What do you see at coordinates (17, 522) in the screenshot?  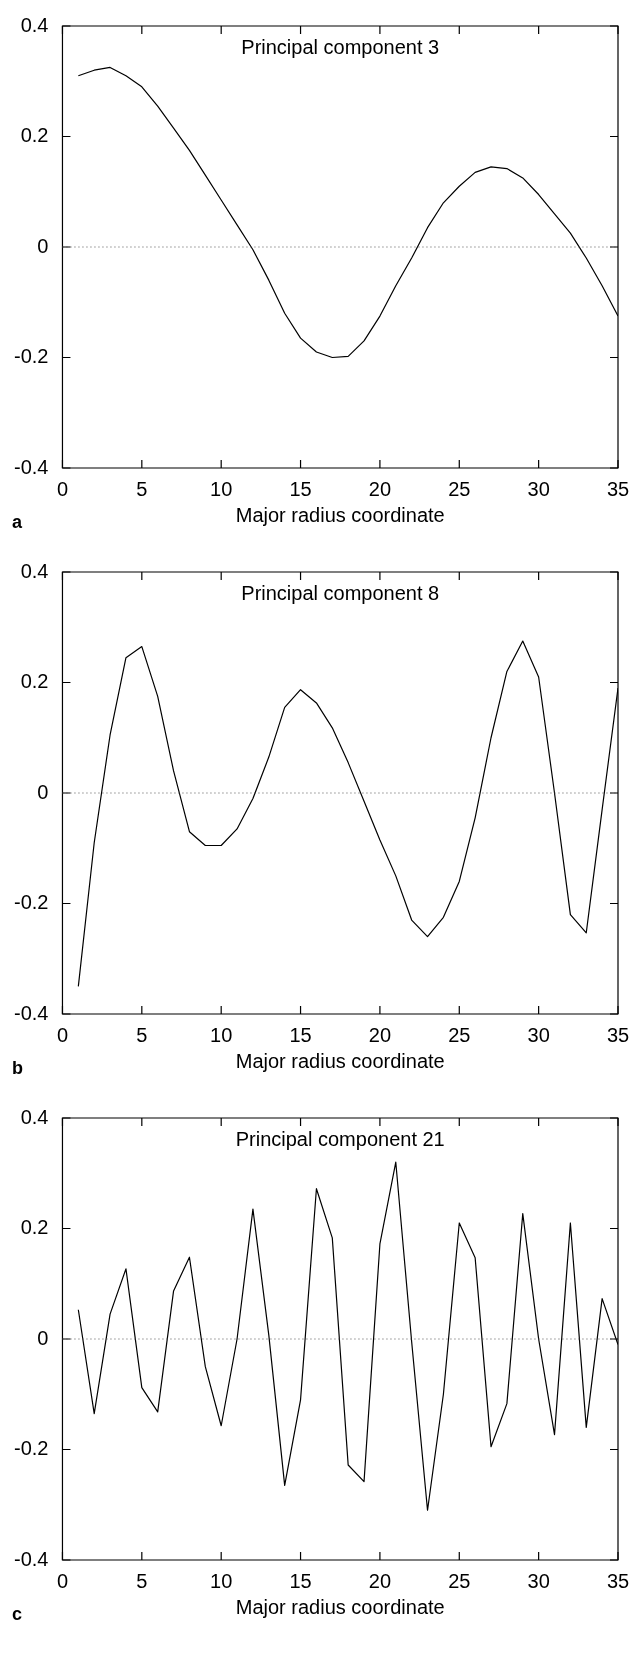 I see `text: a` at bounding box center [17, 522].